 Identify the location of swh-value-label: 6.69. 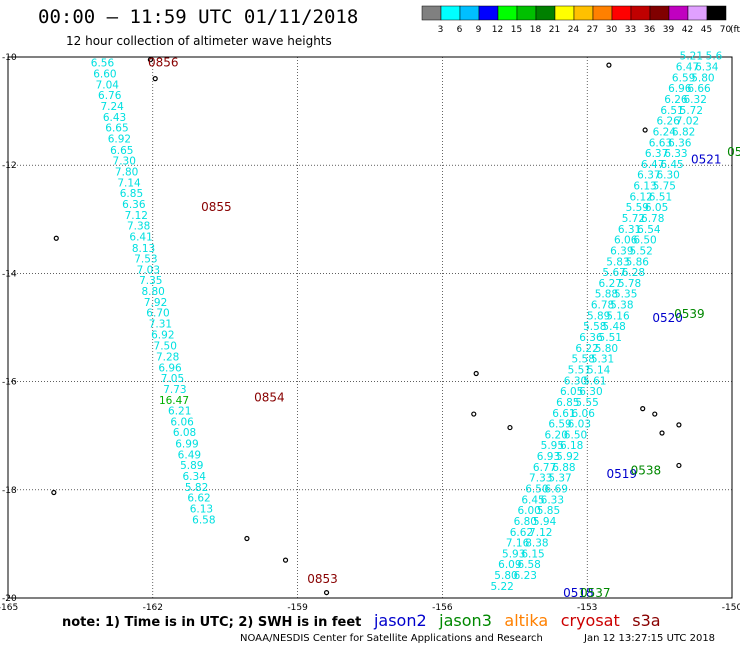
(556, 490).